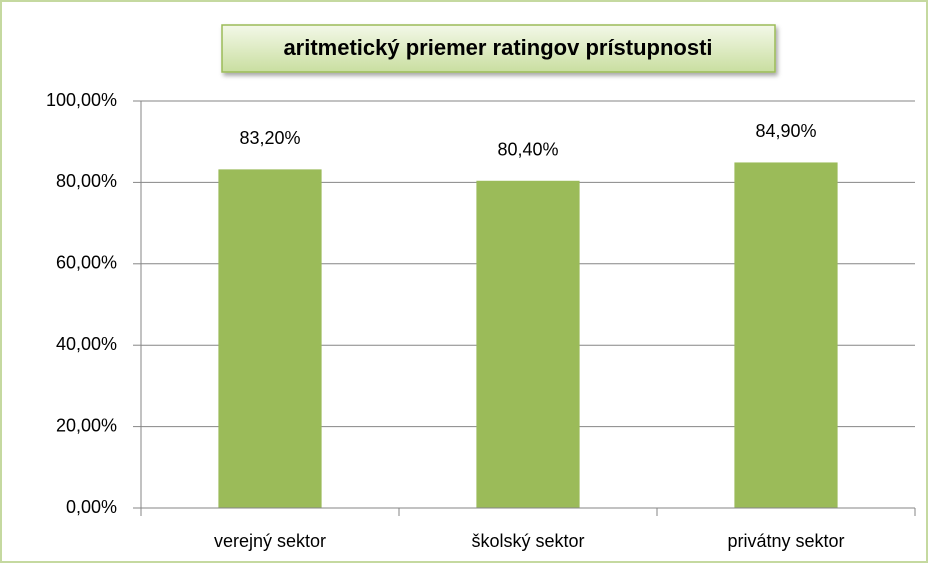 The image size is (930, 565). What do you see at coordinates (86, 263) in the screenshot?
I see `y-tick-label: 60,00%` at bounding box center [86, 263].